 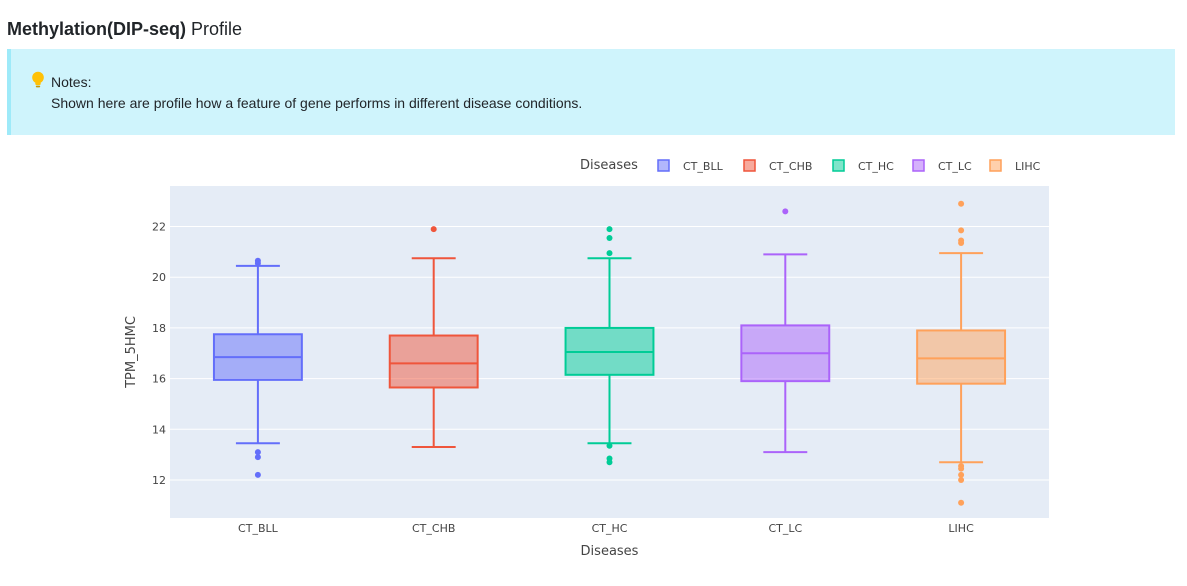 I want to click on legend-item-CT_BLL: CT_BLL, so click(x=690, y=166).